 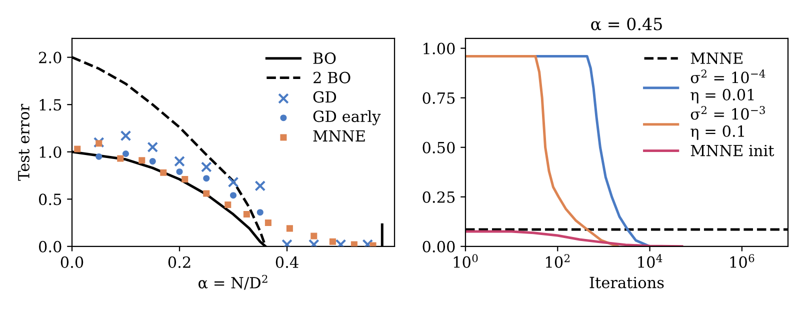 What do you see at coordinates (332, 78) in the screenshot?
I see `legend-label: 2 BO` at bounding box center [332, 78].